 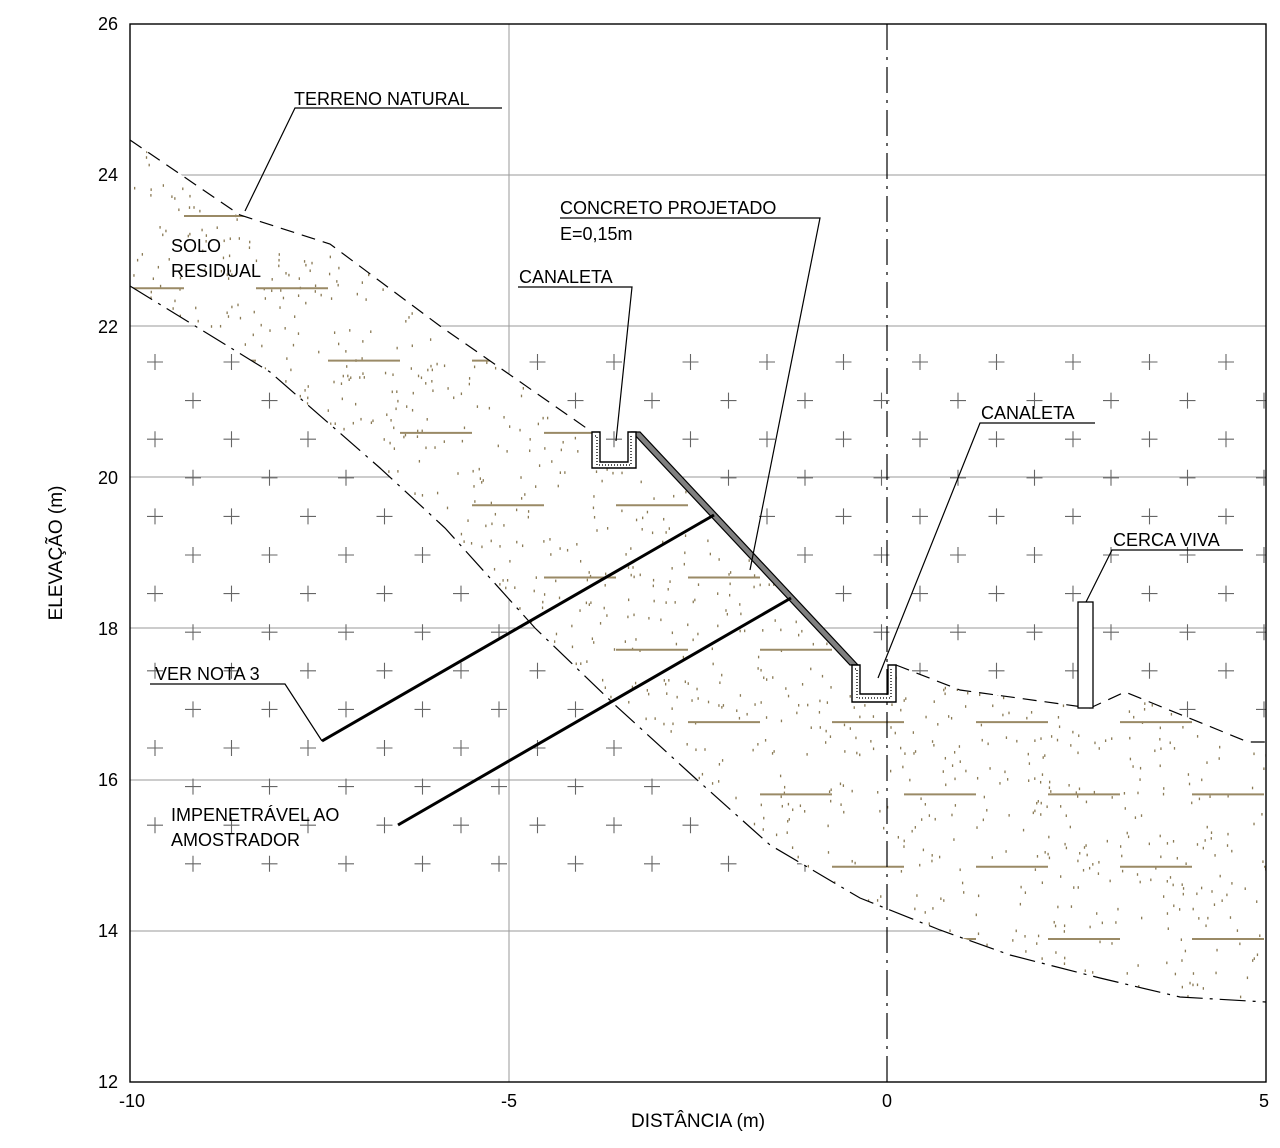 What do you see at coordinates (207, 674) in the screenshot?
I see `label-ver-nota: VER NOTA 3` at bounding box center [207, 674].